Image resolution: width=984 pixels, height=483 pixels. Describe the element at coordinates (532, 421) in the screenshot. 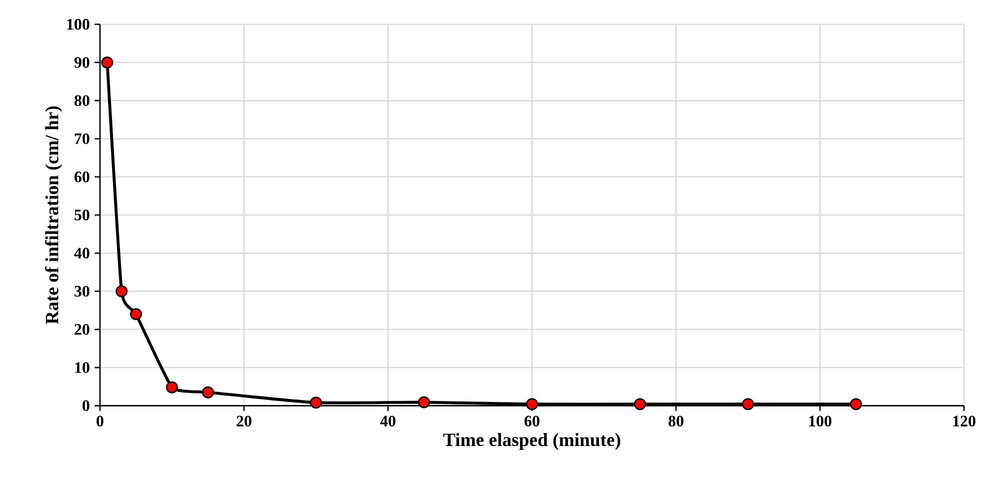

I see `x-tick-label: 60` at that location.